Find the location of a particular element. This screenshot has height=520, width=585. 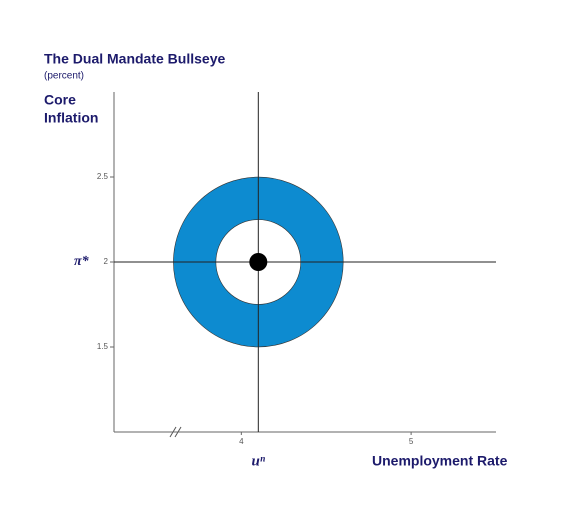

y-tick-label: 2 is located at coordinates (106, 261).